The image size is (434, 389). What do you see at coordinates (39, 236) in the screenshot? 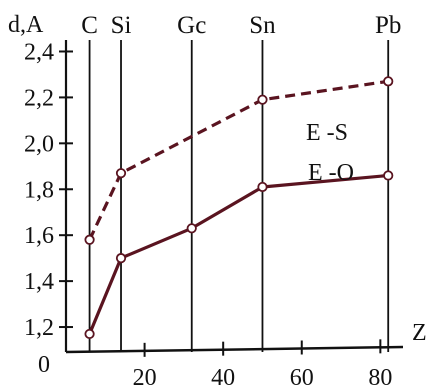
I see `y-tick-label: 1,6` at bounding box center [39, 236].